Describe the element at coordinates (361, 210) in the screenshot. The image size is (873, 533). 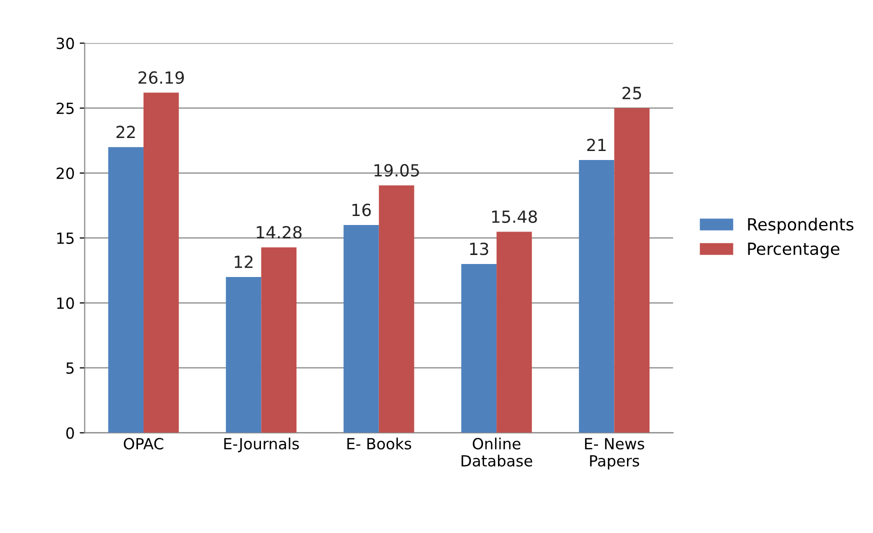
I see `data-label: 16` at that location.